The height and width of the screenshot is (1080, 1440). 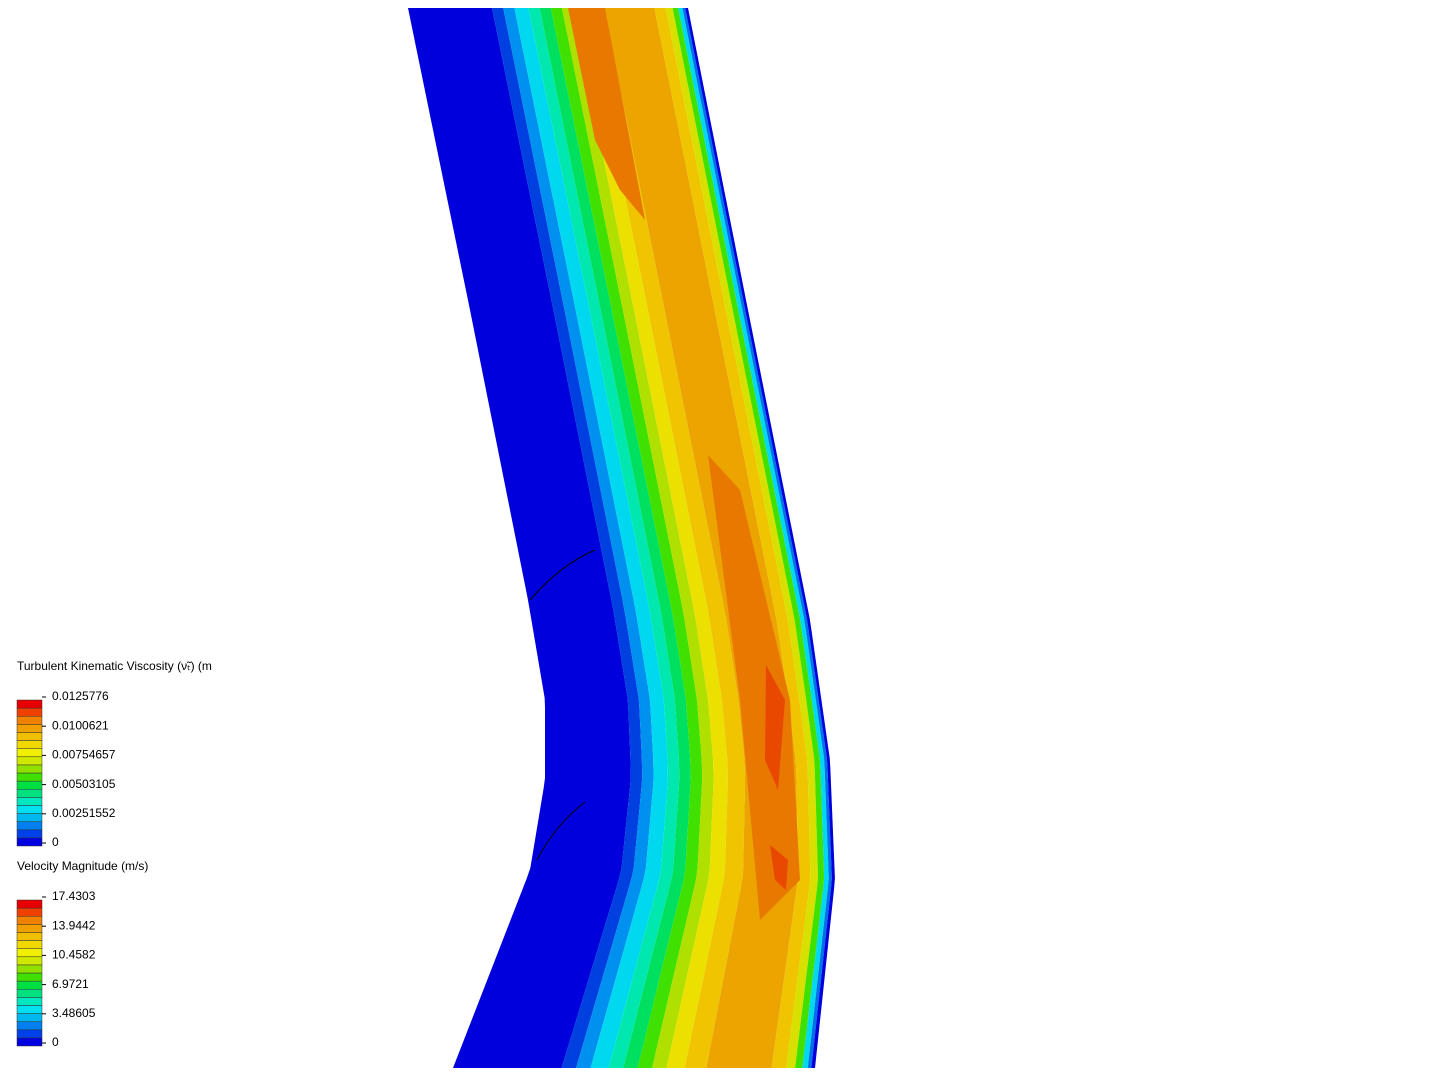 What do you see at coordinates (74, 925) in the screenshot?
I see `legend-tick-label: 13.9442` at bounding box center [74, 925].